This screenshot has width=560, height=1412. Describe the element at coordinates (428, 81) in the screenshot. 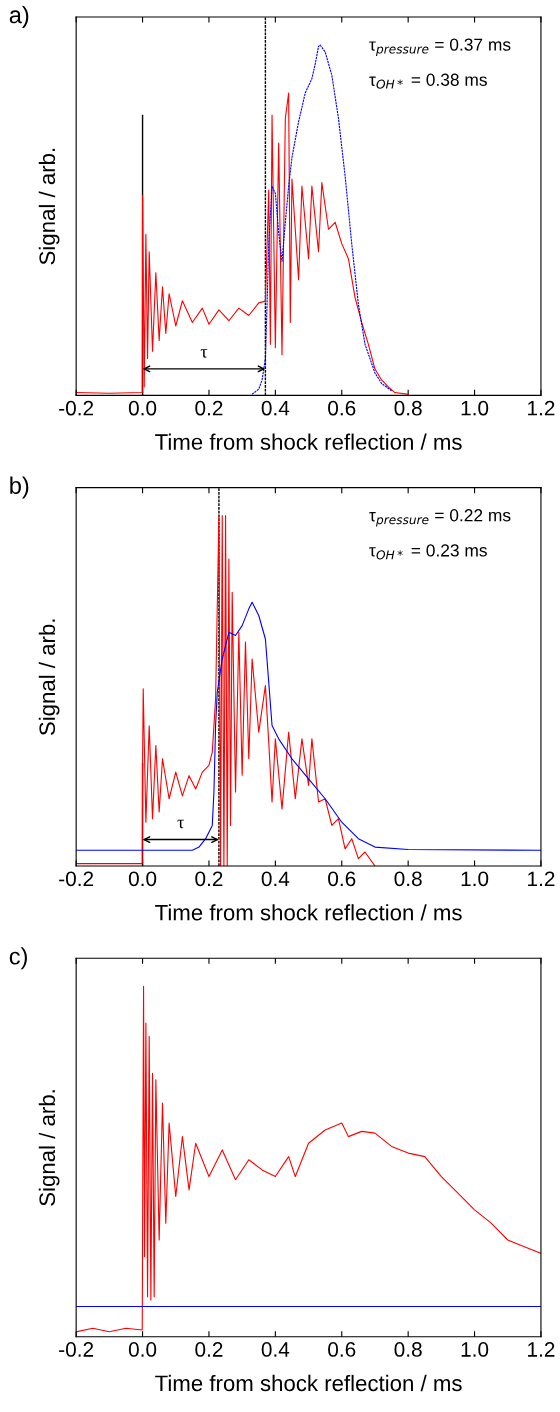

I see `annotation: τ$_{OH*}$ = 0.38 ms` at that location.